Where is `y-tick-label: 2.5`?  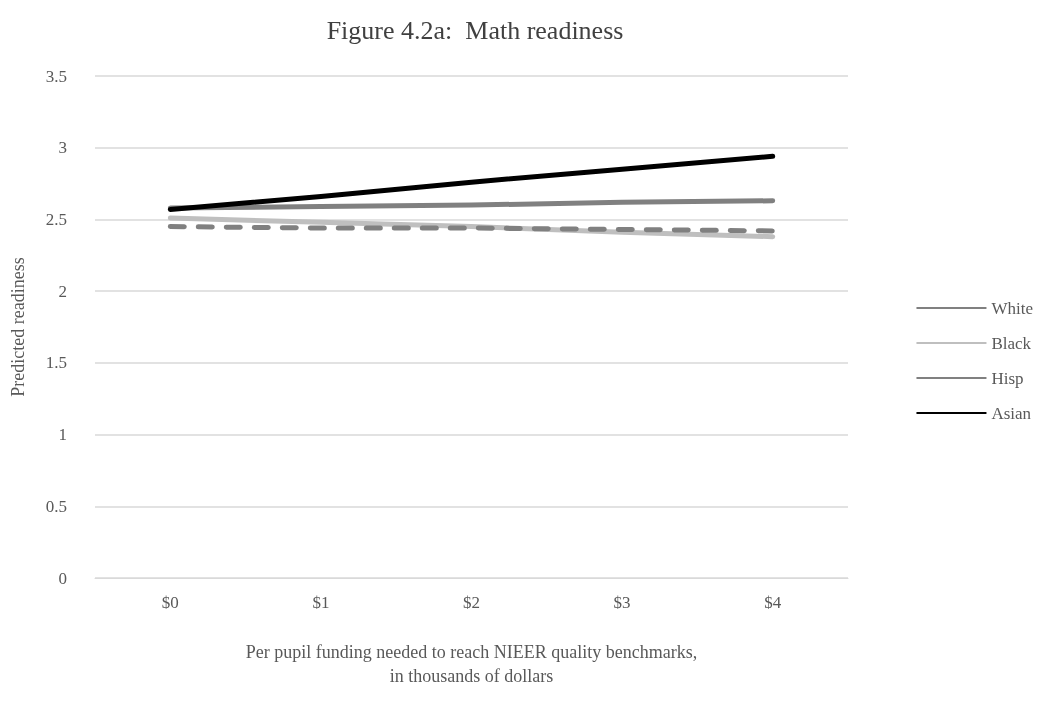
y-tick-label: 2.5 is located at coordinates (56, 219).